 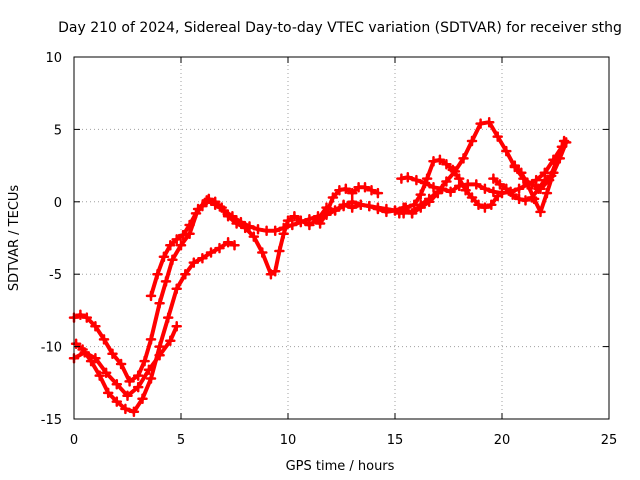 What do you see at coordinates (609, 440) in the screenshot?
I see `x-tick-label: 25` at bounding box center [609, 440].